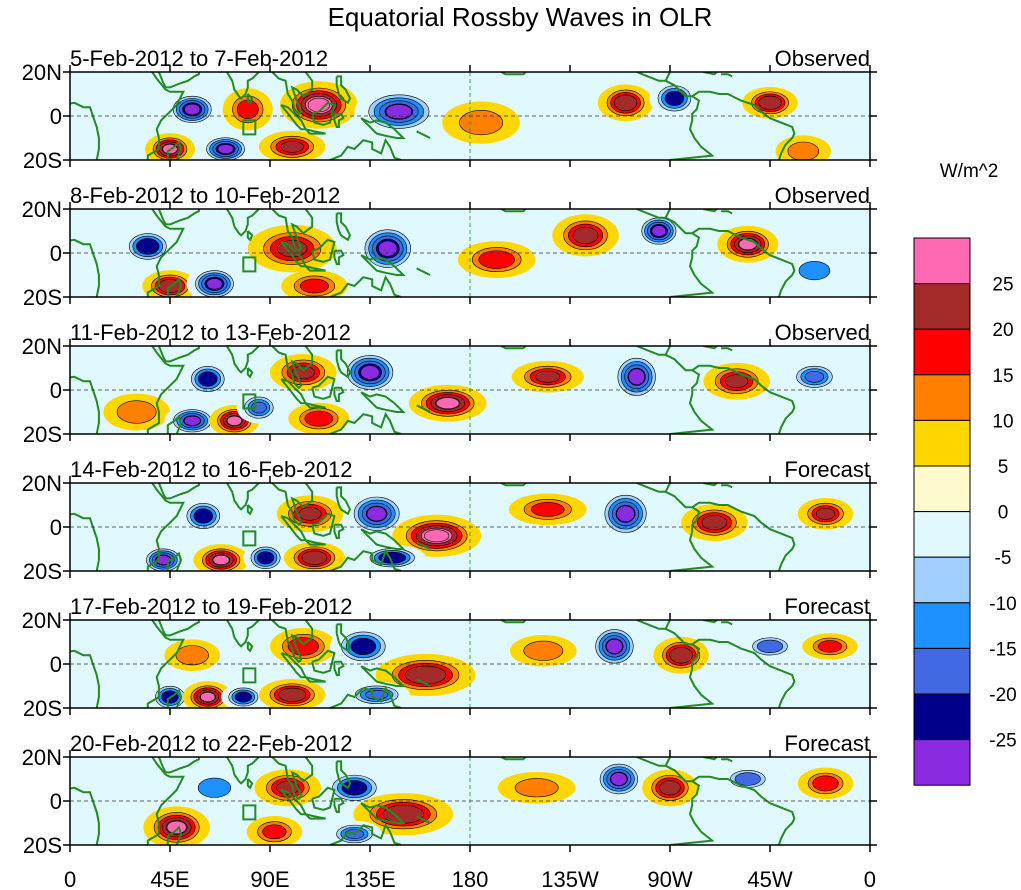 The width and height of the screenshot is (1021, 890). What do you see at coordinates (1002, 695) in the screenshot?
I see `colorbar-label: -20` at bounding box center [1002, 695].